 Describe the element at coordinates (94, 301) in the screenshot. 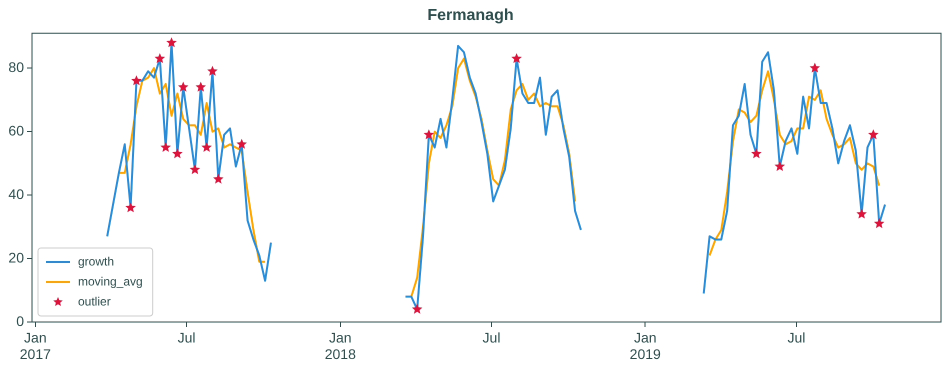

I see `legend-label: outlier` at that location.